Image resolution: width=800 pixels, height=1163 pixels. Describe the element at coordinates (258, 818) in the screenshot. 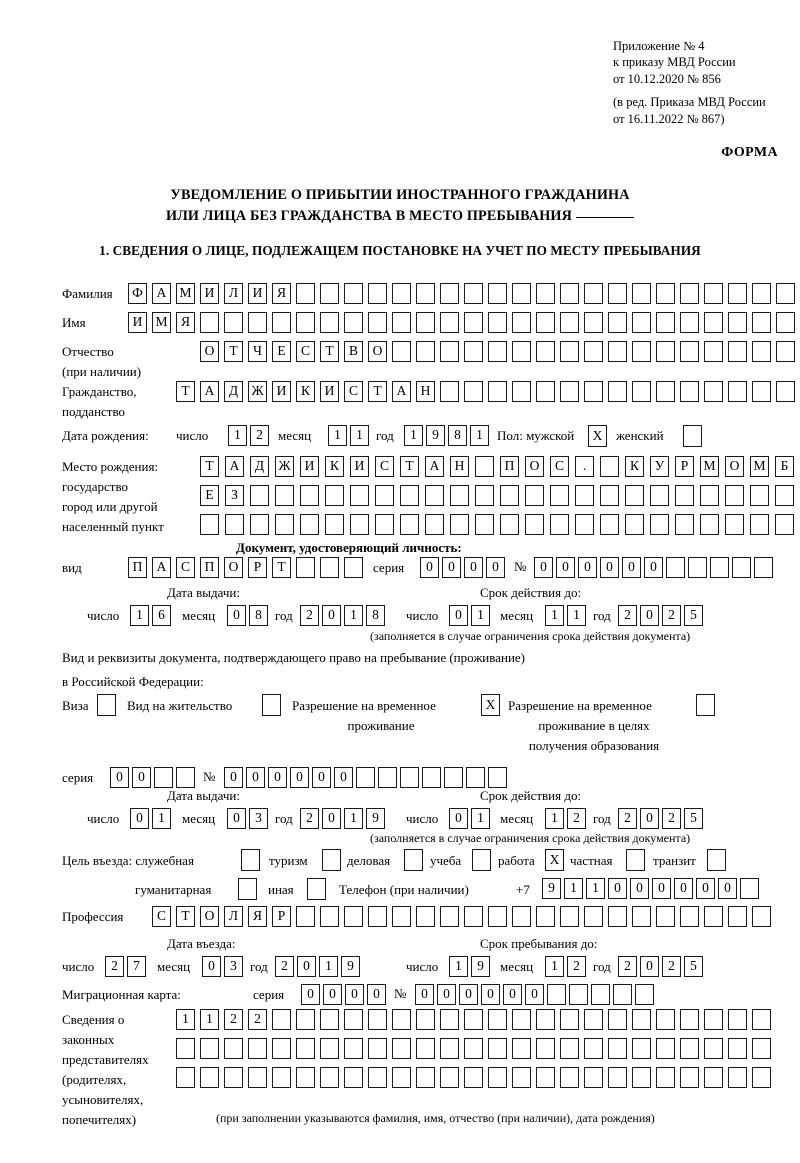

I see `form-cell: 3` at that location.